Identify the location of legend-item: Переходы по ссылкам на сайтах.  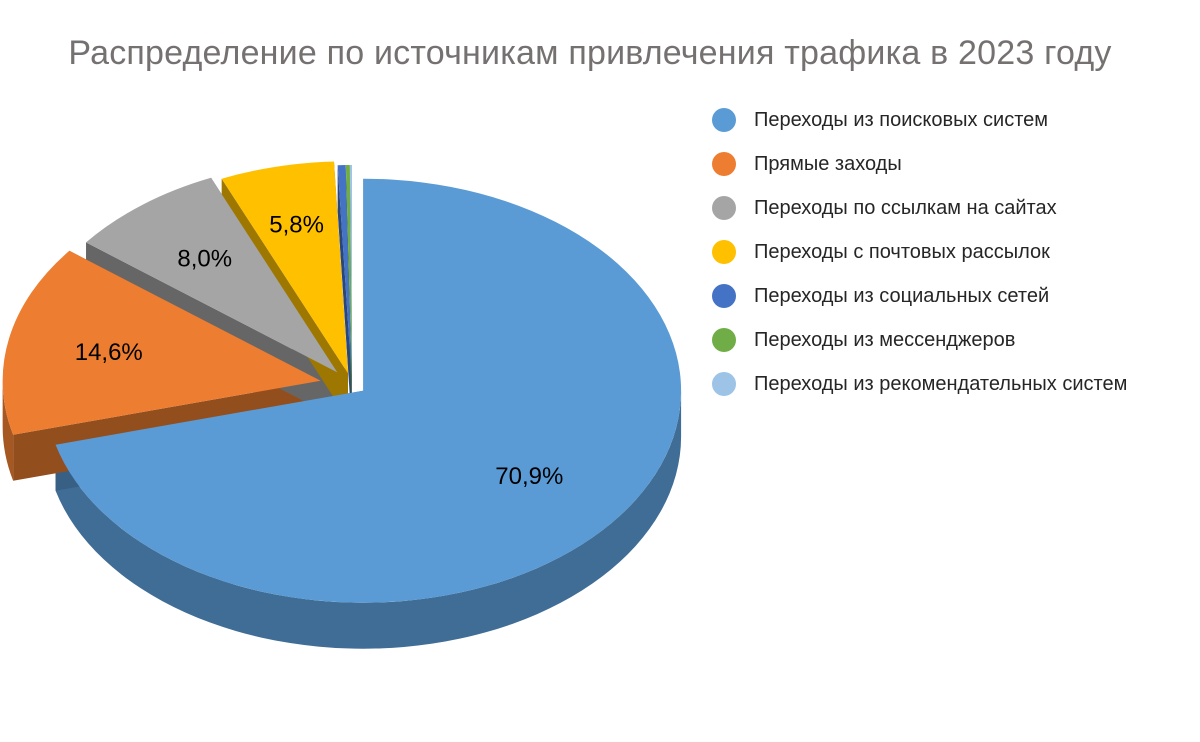
(919, 208).